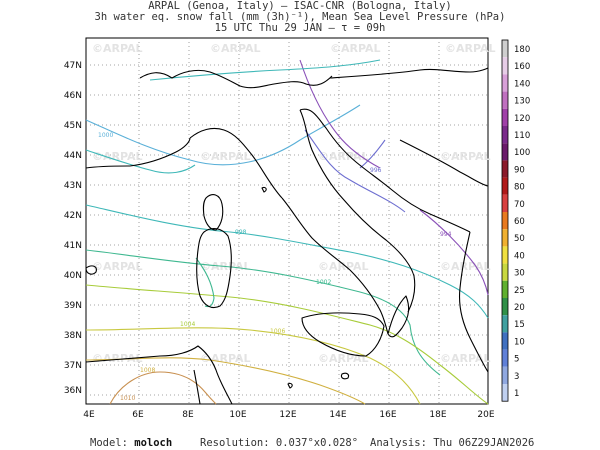  I want to click on coast-africa, so click(159, 375).